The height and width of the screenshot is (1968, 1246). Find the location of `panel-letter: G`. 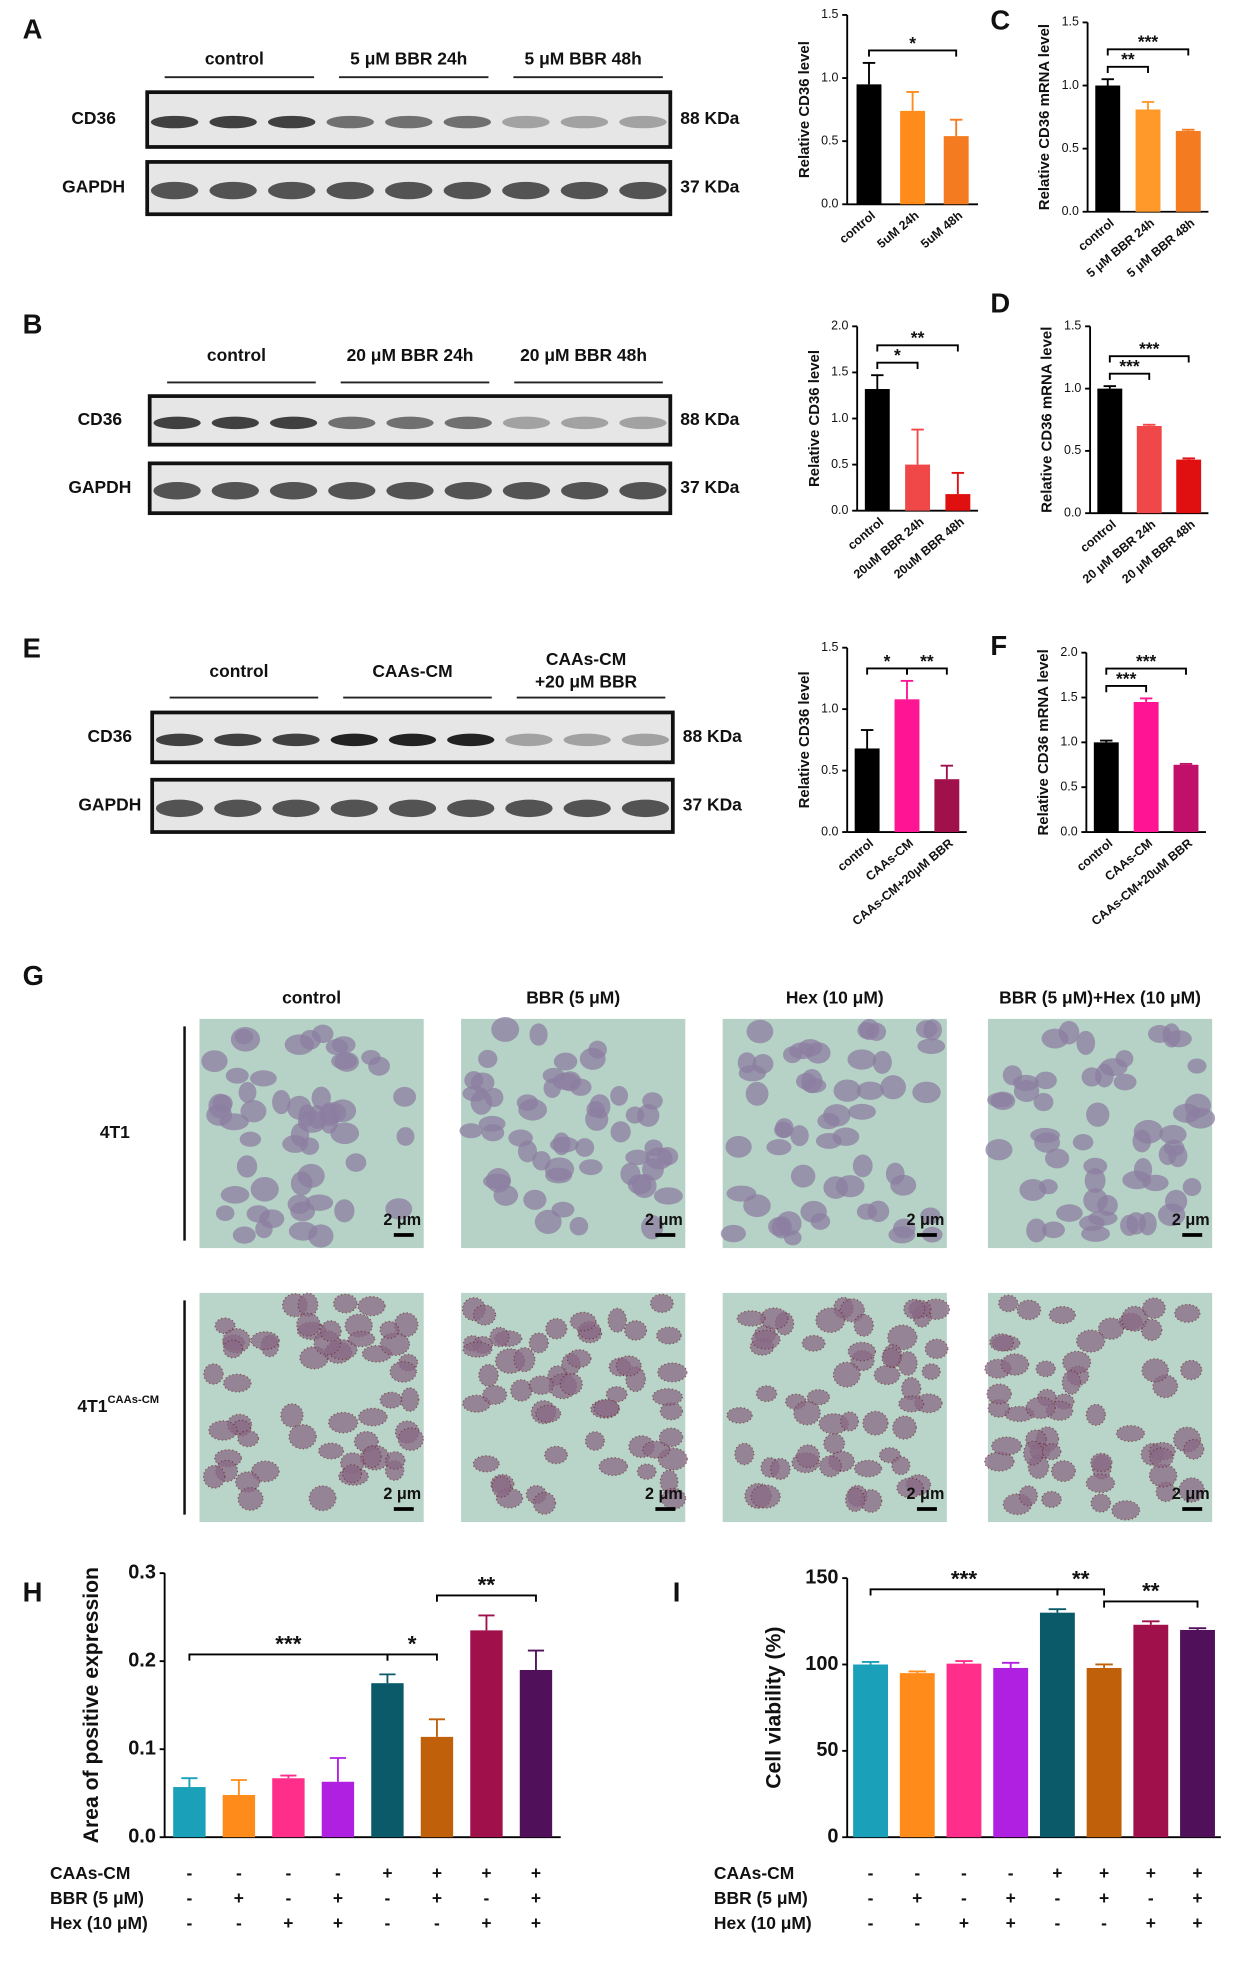

panel-letter: G is located at coordinates (33, 975).